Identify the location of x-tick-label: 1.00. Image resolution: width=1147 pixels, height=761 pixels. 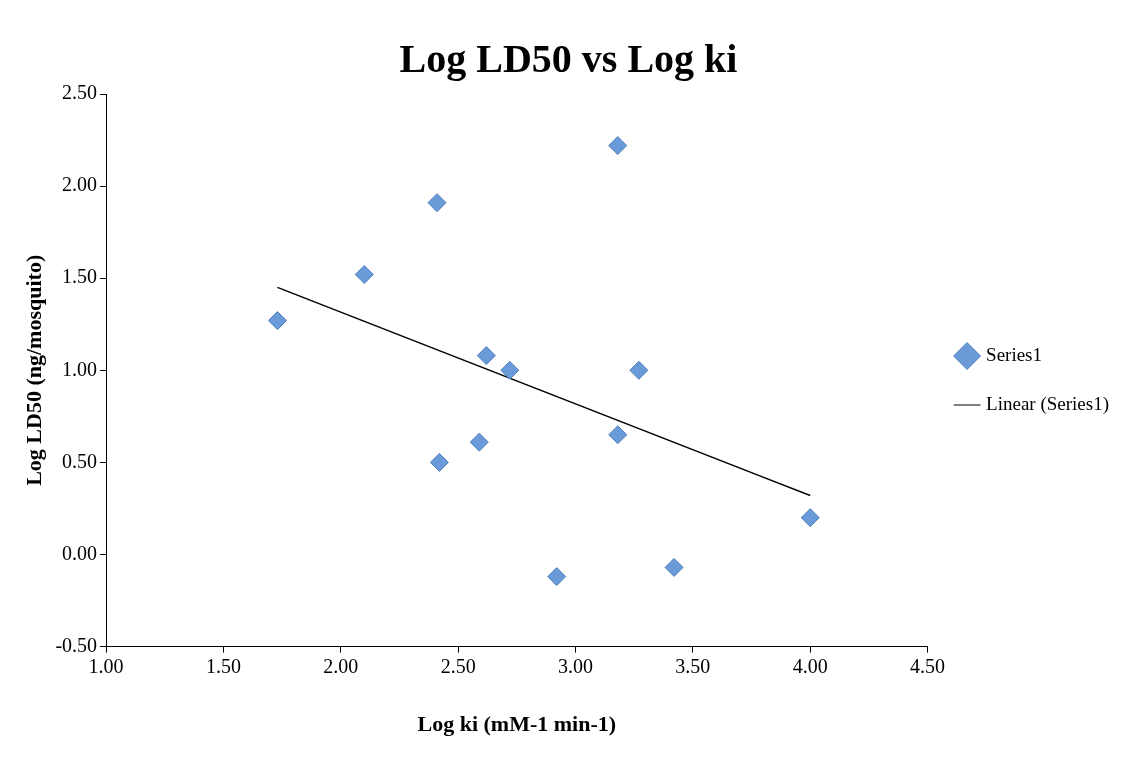
(106, 665).